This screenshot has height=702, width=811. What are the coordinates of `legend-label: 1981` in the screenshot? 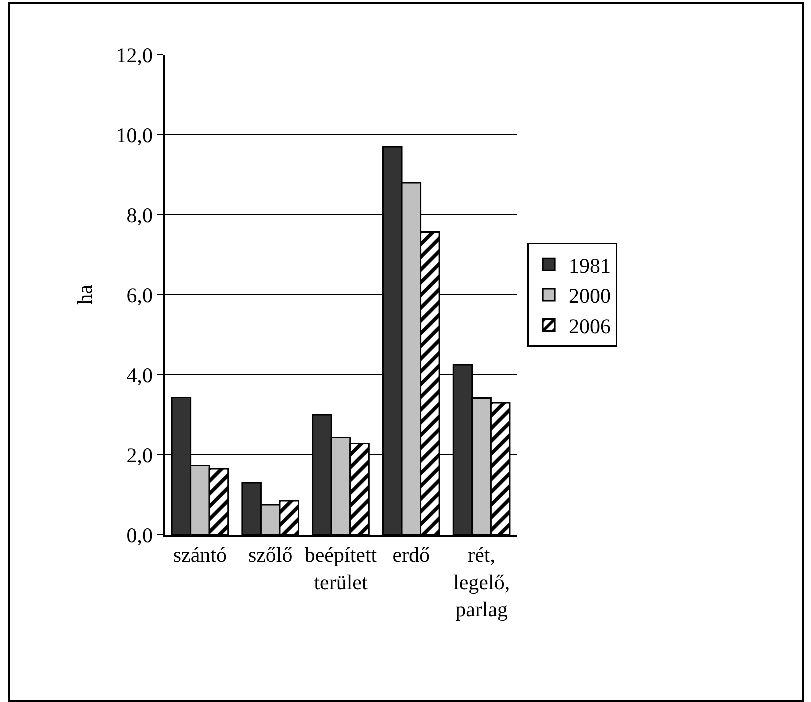 It's located at (590, 266).